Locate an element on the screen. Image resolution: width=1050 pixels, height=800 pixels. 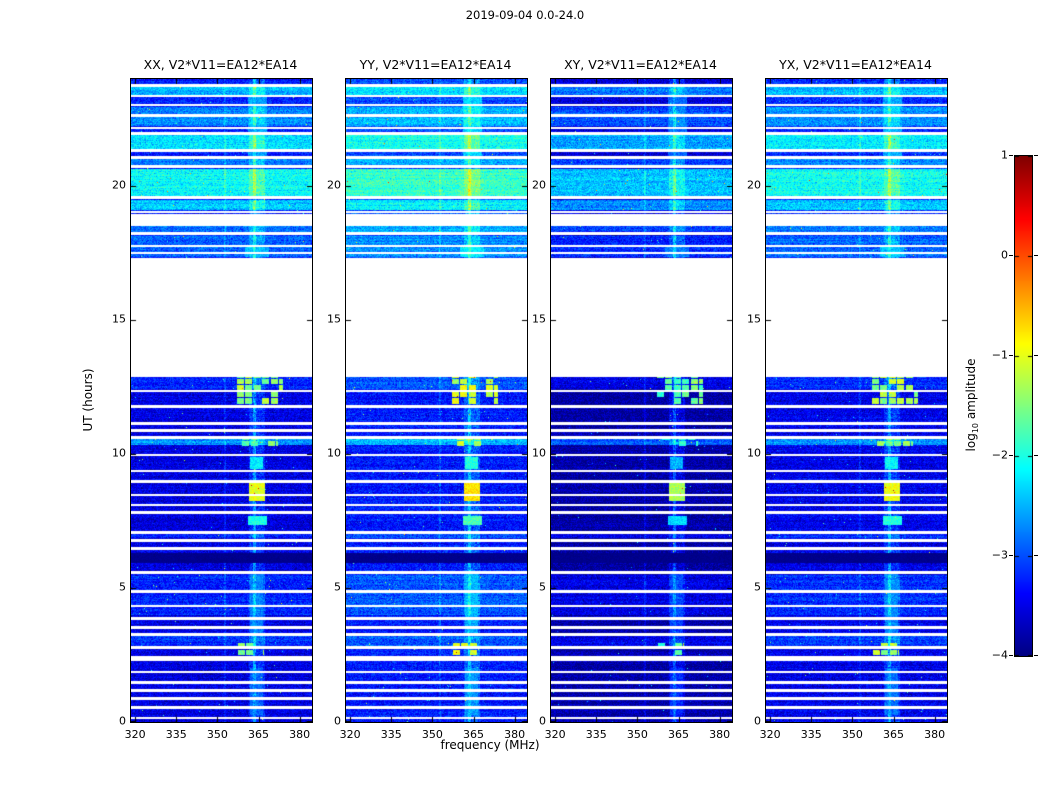
colorbar-tick-label: −3 is located at coordinates (999, 555).